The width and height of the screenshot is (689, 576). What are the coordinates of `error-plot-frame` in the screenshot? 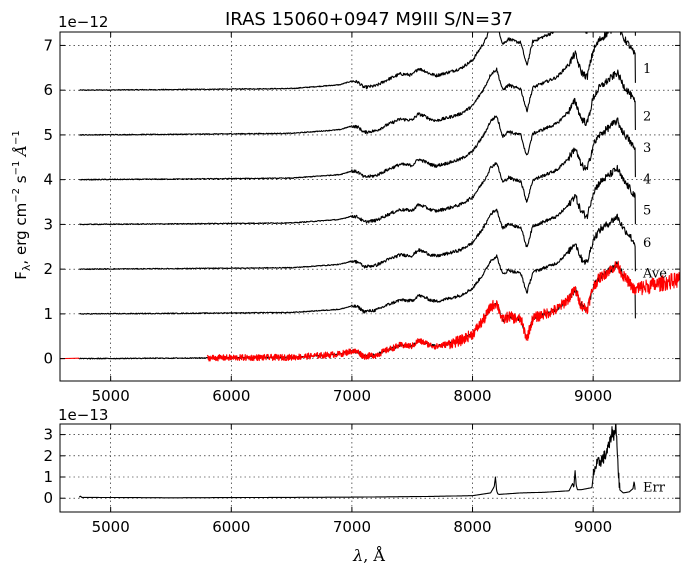 It's located at (370, 468).